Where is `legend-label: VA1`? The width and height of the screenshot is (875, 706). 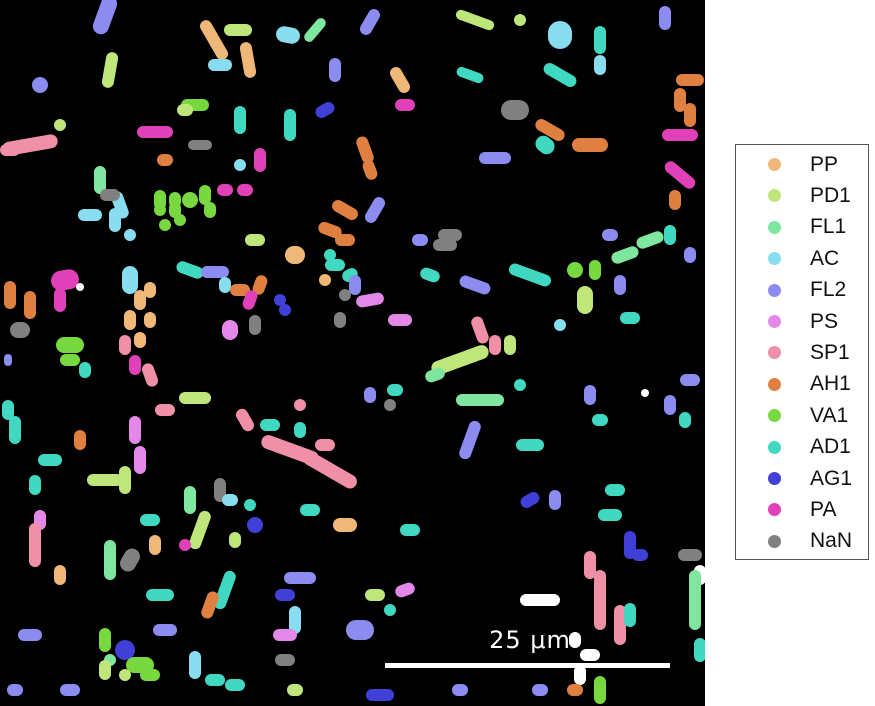
legend-label: VA1 is located at coordinates (829, 415).